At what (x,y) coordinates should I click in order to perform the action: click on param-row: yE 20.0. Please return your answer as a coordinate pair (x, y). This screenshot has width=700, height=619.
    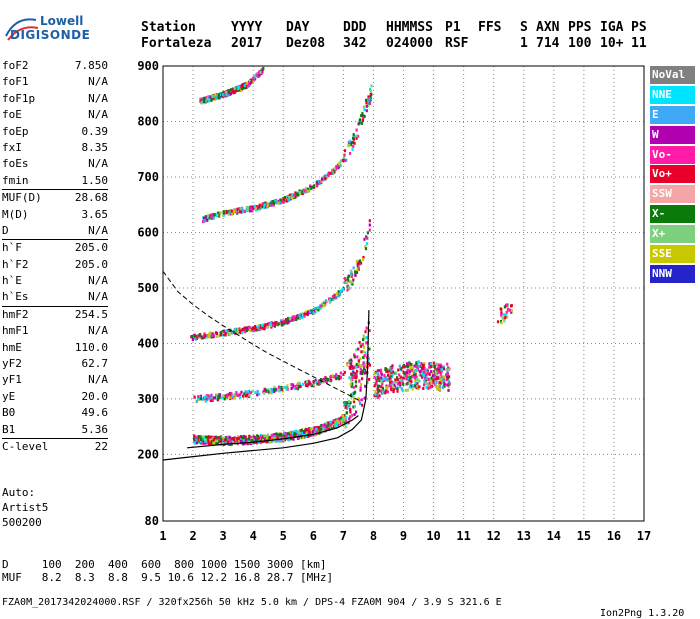
    Looking at the image, I should click on (55, 397).